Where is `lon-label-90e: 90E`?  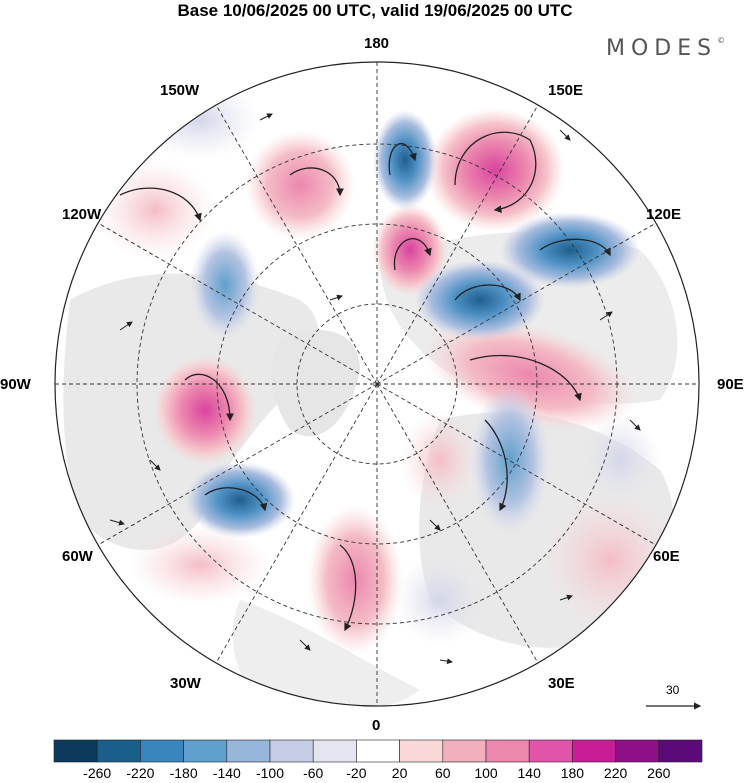 lon-label-90e: 90E is located at coordinates (730, 384).